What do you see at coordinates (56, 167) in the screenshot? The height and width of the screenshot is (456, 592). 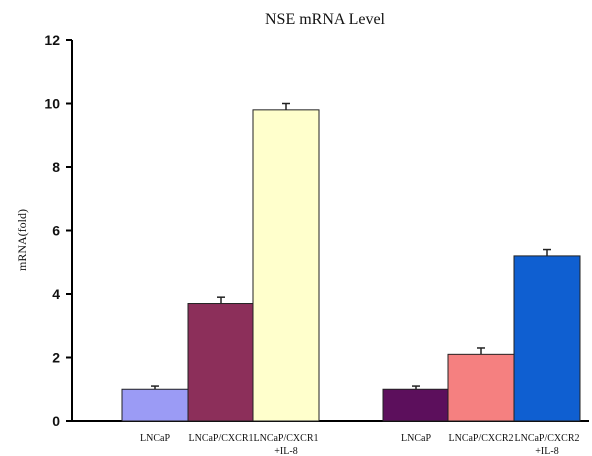 I see `y-tick-label: 8` at bounding box center [56, 167].